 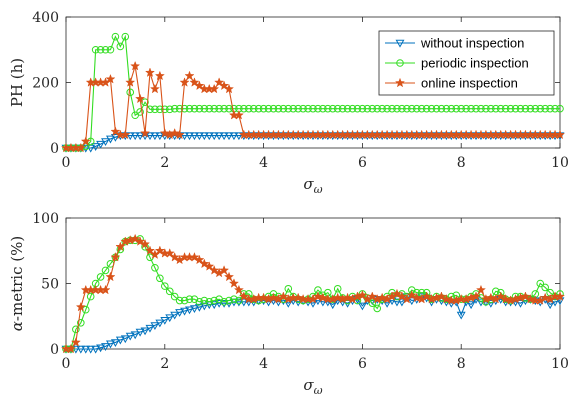 What do you see at coordinates (263, 364) in the screenshot?
I see `x-tick-label: 4` at bounding box center [263, 364].